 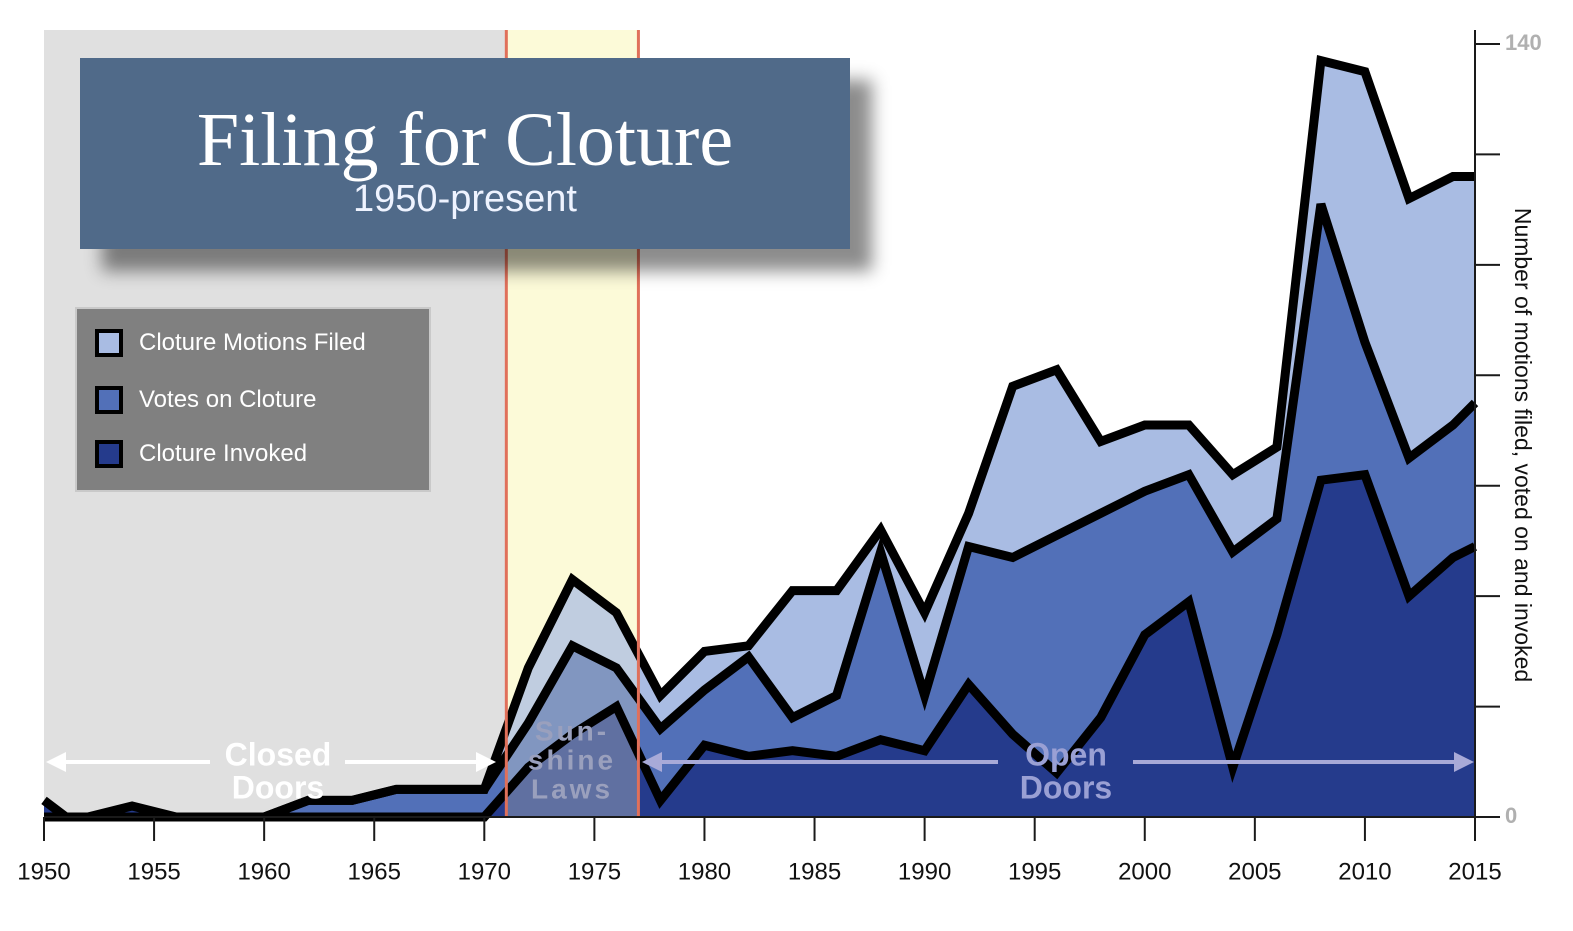 What do you see at coordinates (109, 343) in the screenshot?
I see `legend-swatch-filed` at bounding box center [109, 343].